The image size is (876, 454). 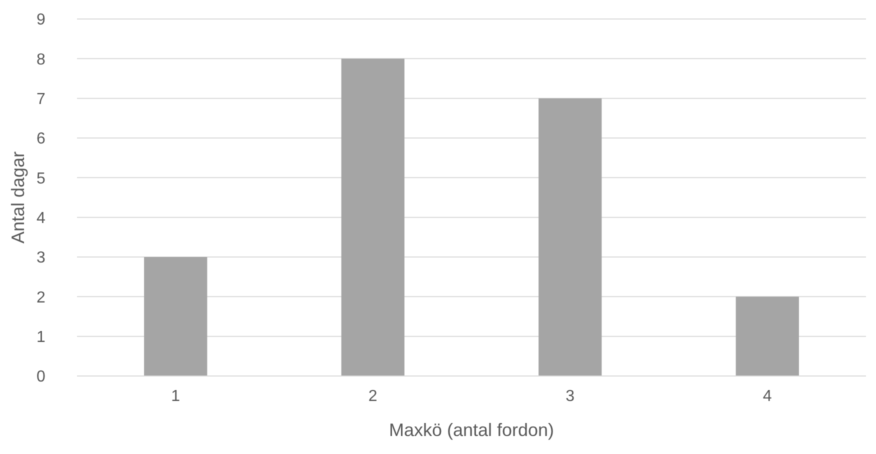 I want to click on y-tick-label: 1, so click(x=41, y=337).